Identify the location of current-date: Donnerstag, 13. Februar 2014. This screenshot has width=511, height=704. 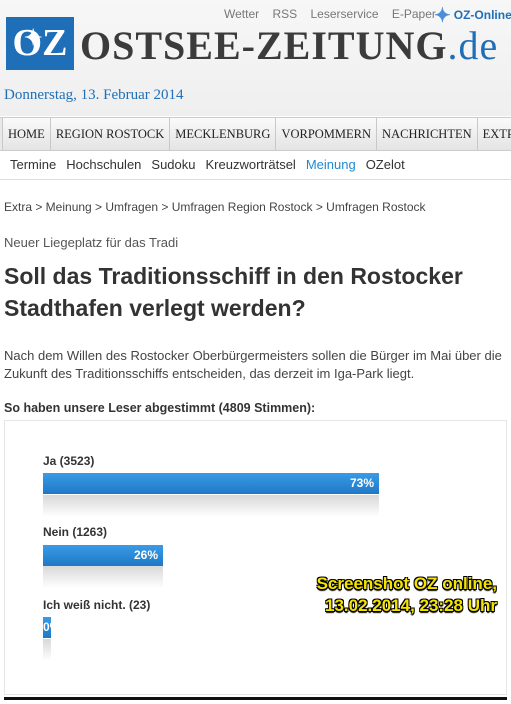
(94, 95).